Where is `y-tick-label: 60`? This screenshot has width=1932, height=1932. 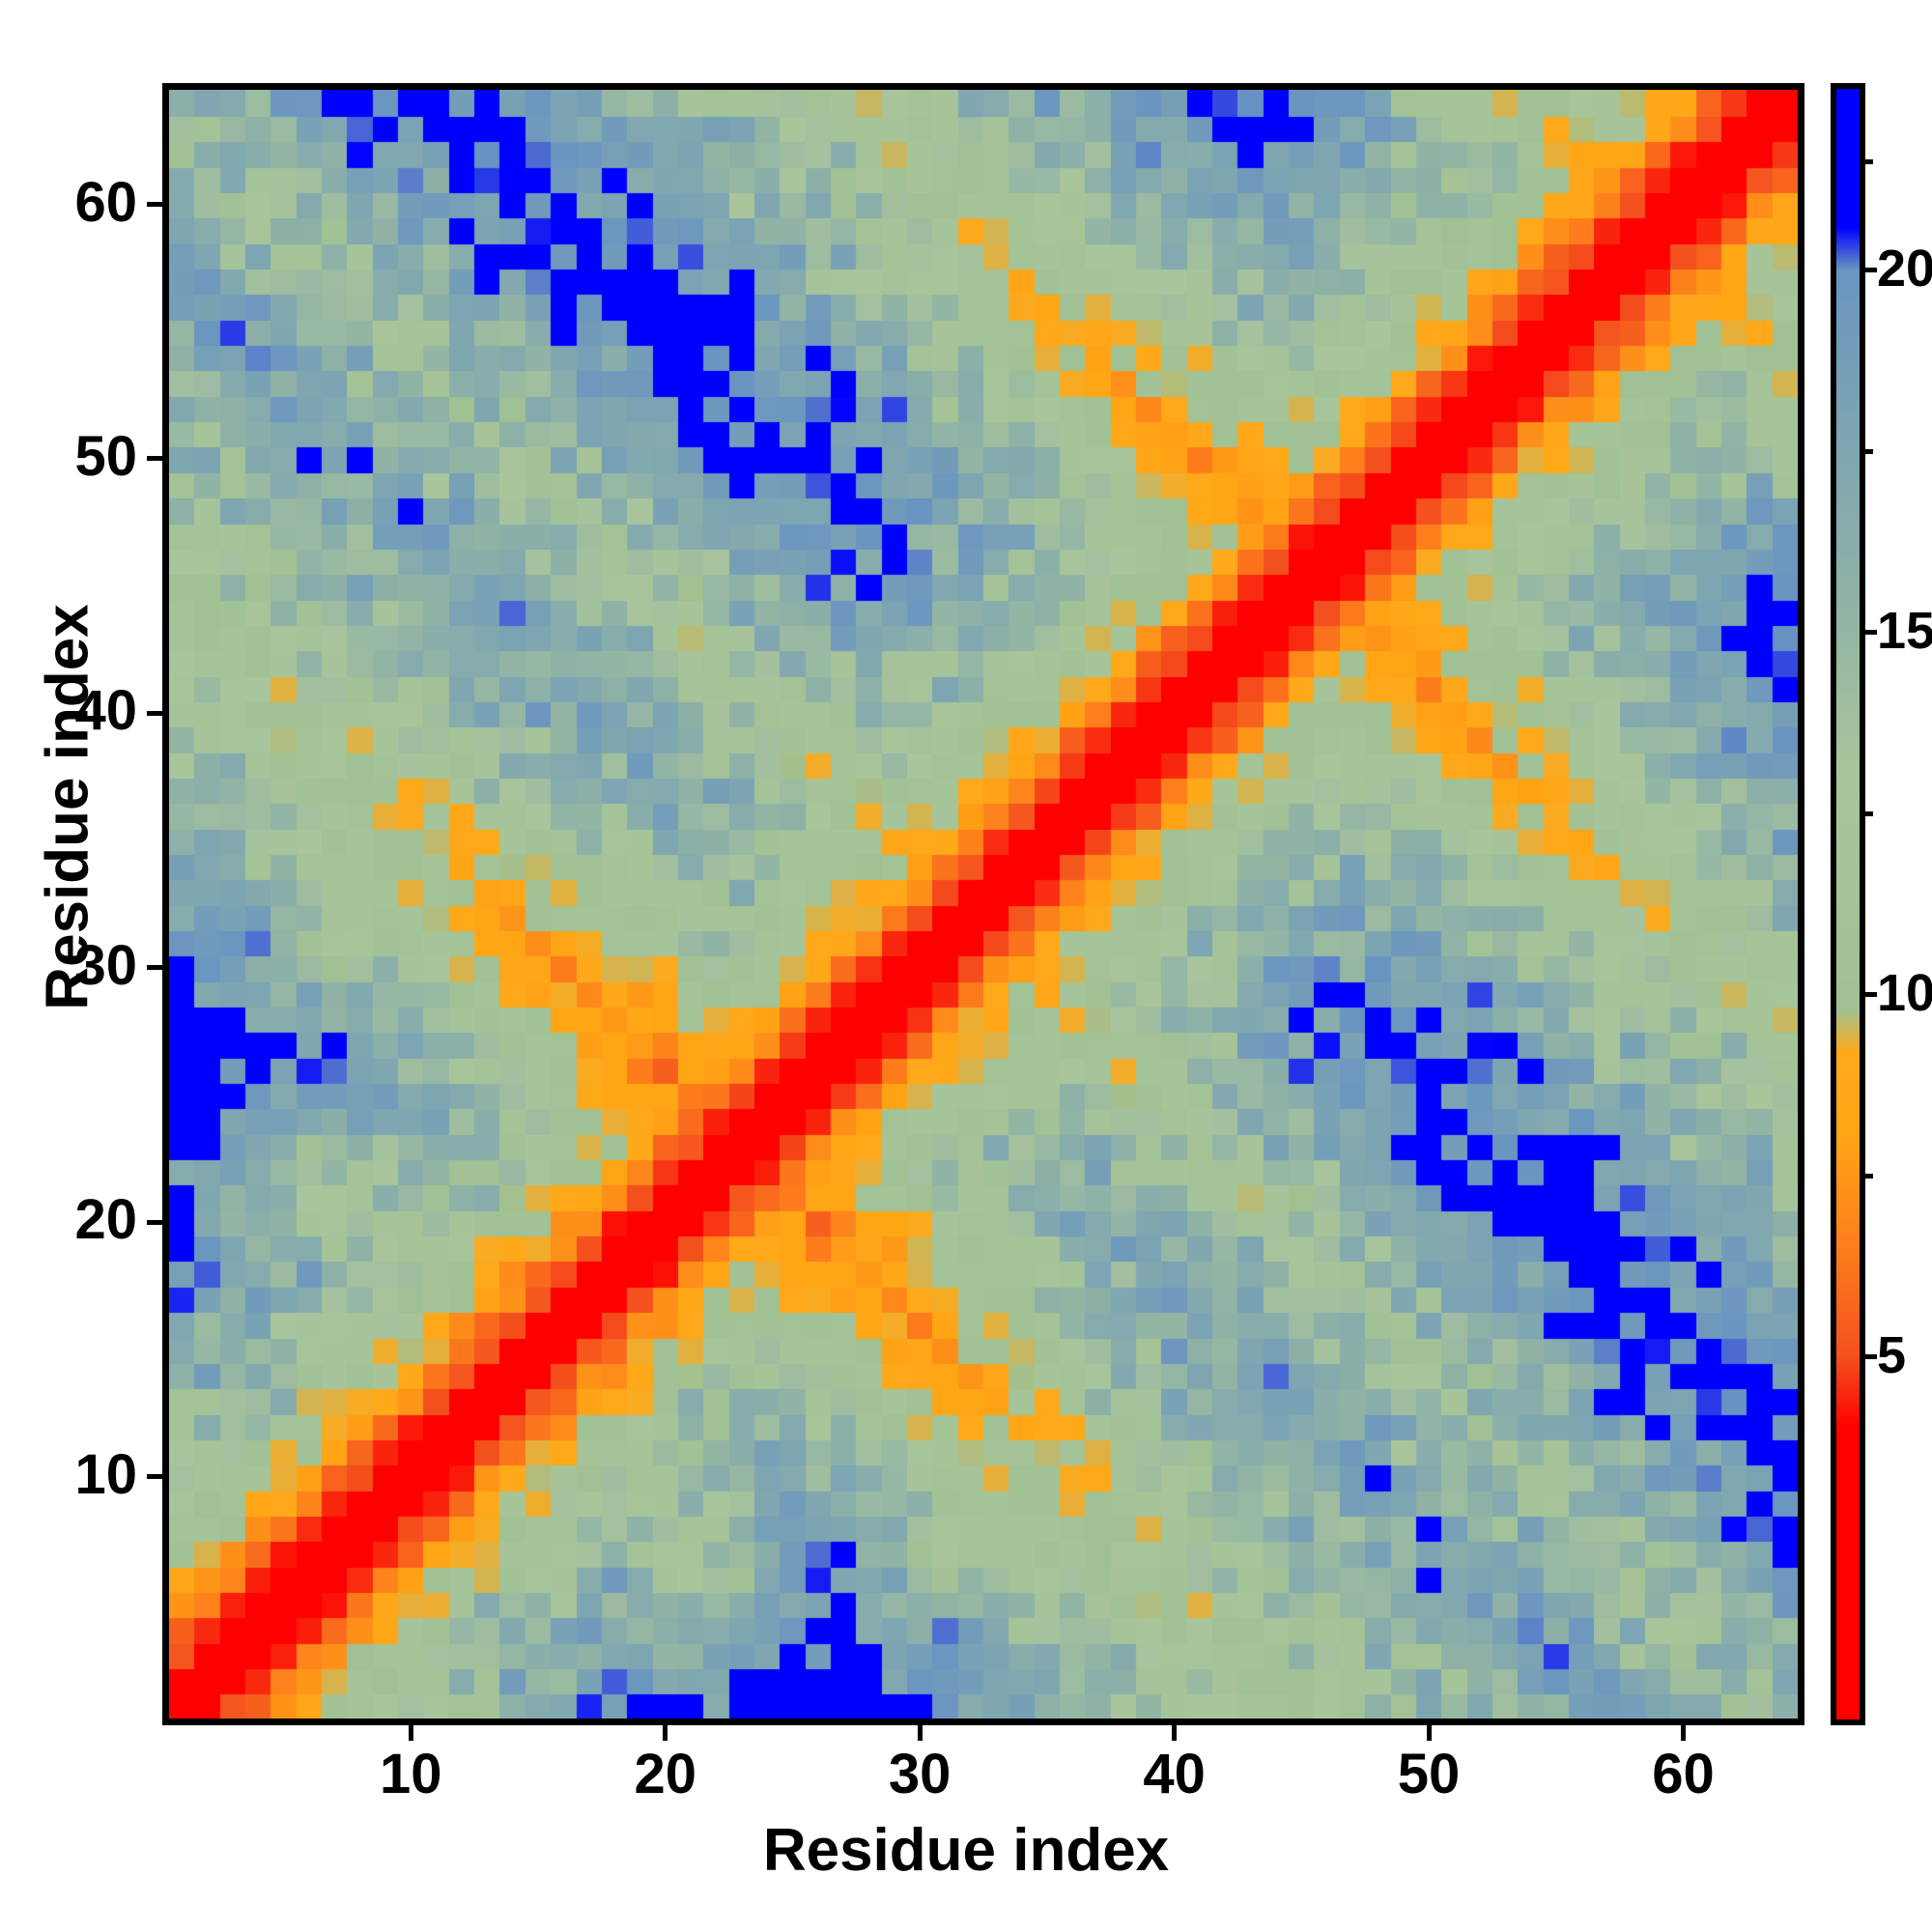 y-tick-label: 60 is located at coordinates (105, 202).